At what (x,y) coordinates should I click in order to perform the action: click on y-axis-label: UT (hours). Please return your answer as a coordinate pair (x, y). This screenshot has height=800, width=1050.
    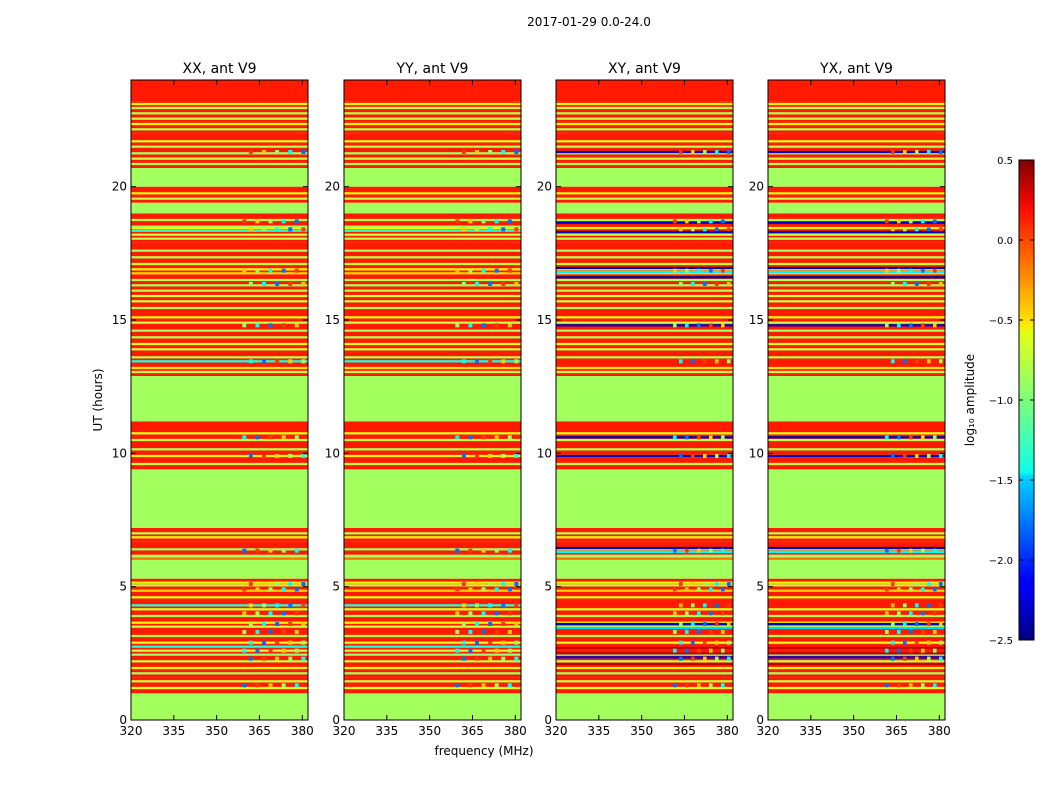
    Looking at the image, I should click on (98, 399).